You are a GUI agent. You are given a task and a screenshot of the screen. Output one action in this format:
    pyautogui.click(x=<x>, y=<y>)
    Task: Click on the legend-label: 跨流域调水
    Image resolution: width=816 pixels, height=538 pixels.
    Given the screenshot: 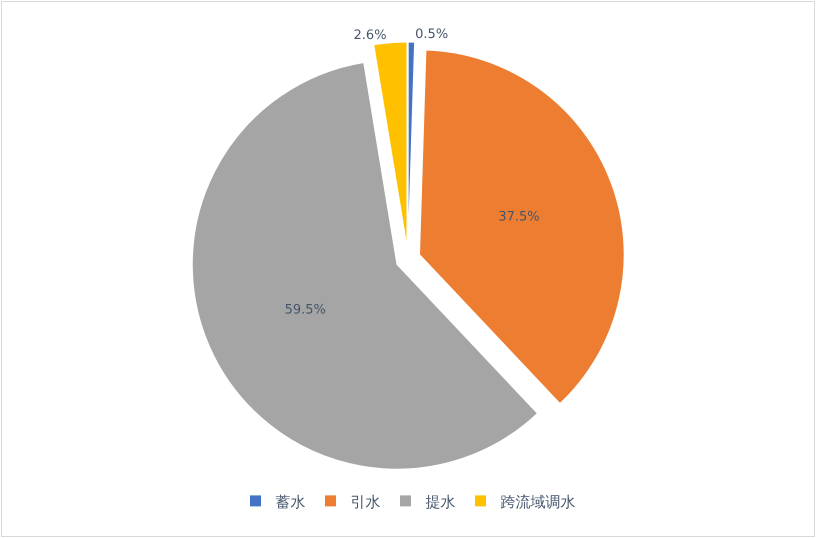 What is the action you would take?
    pyautogui.click(x=538, y=501)
    